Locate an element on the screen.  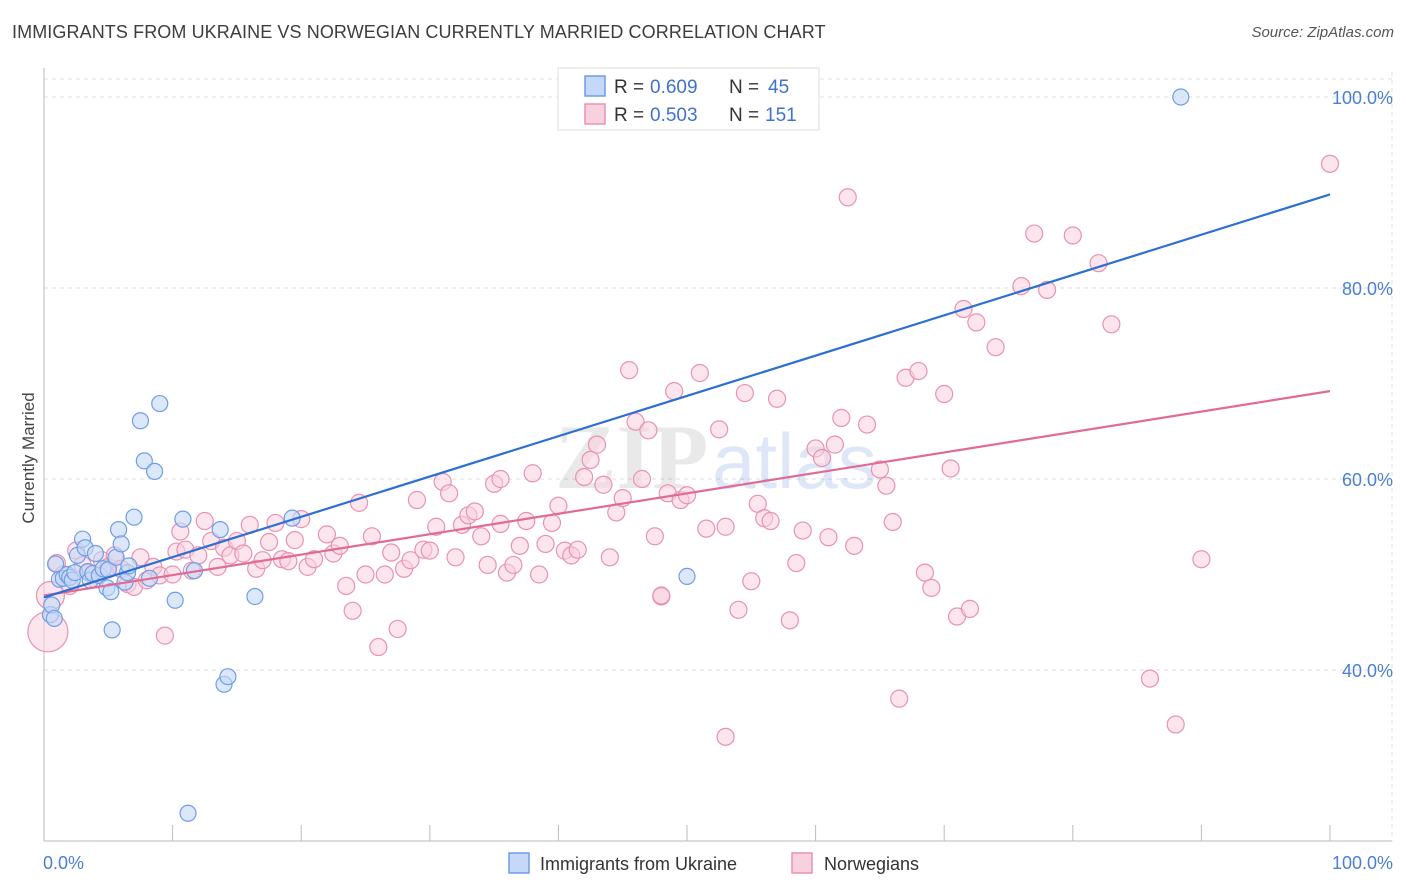
legend-n-label-1: N = is located at coordinates (744, 87).